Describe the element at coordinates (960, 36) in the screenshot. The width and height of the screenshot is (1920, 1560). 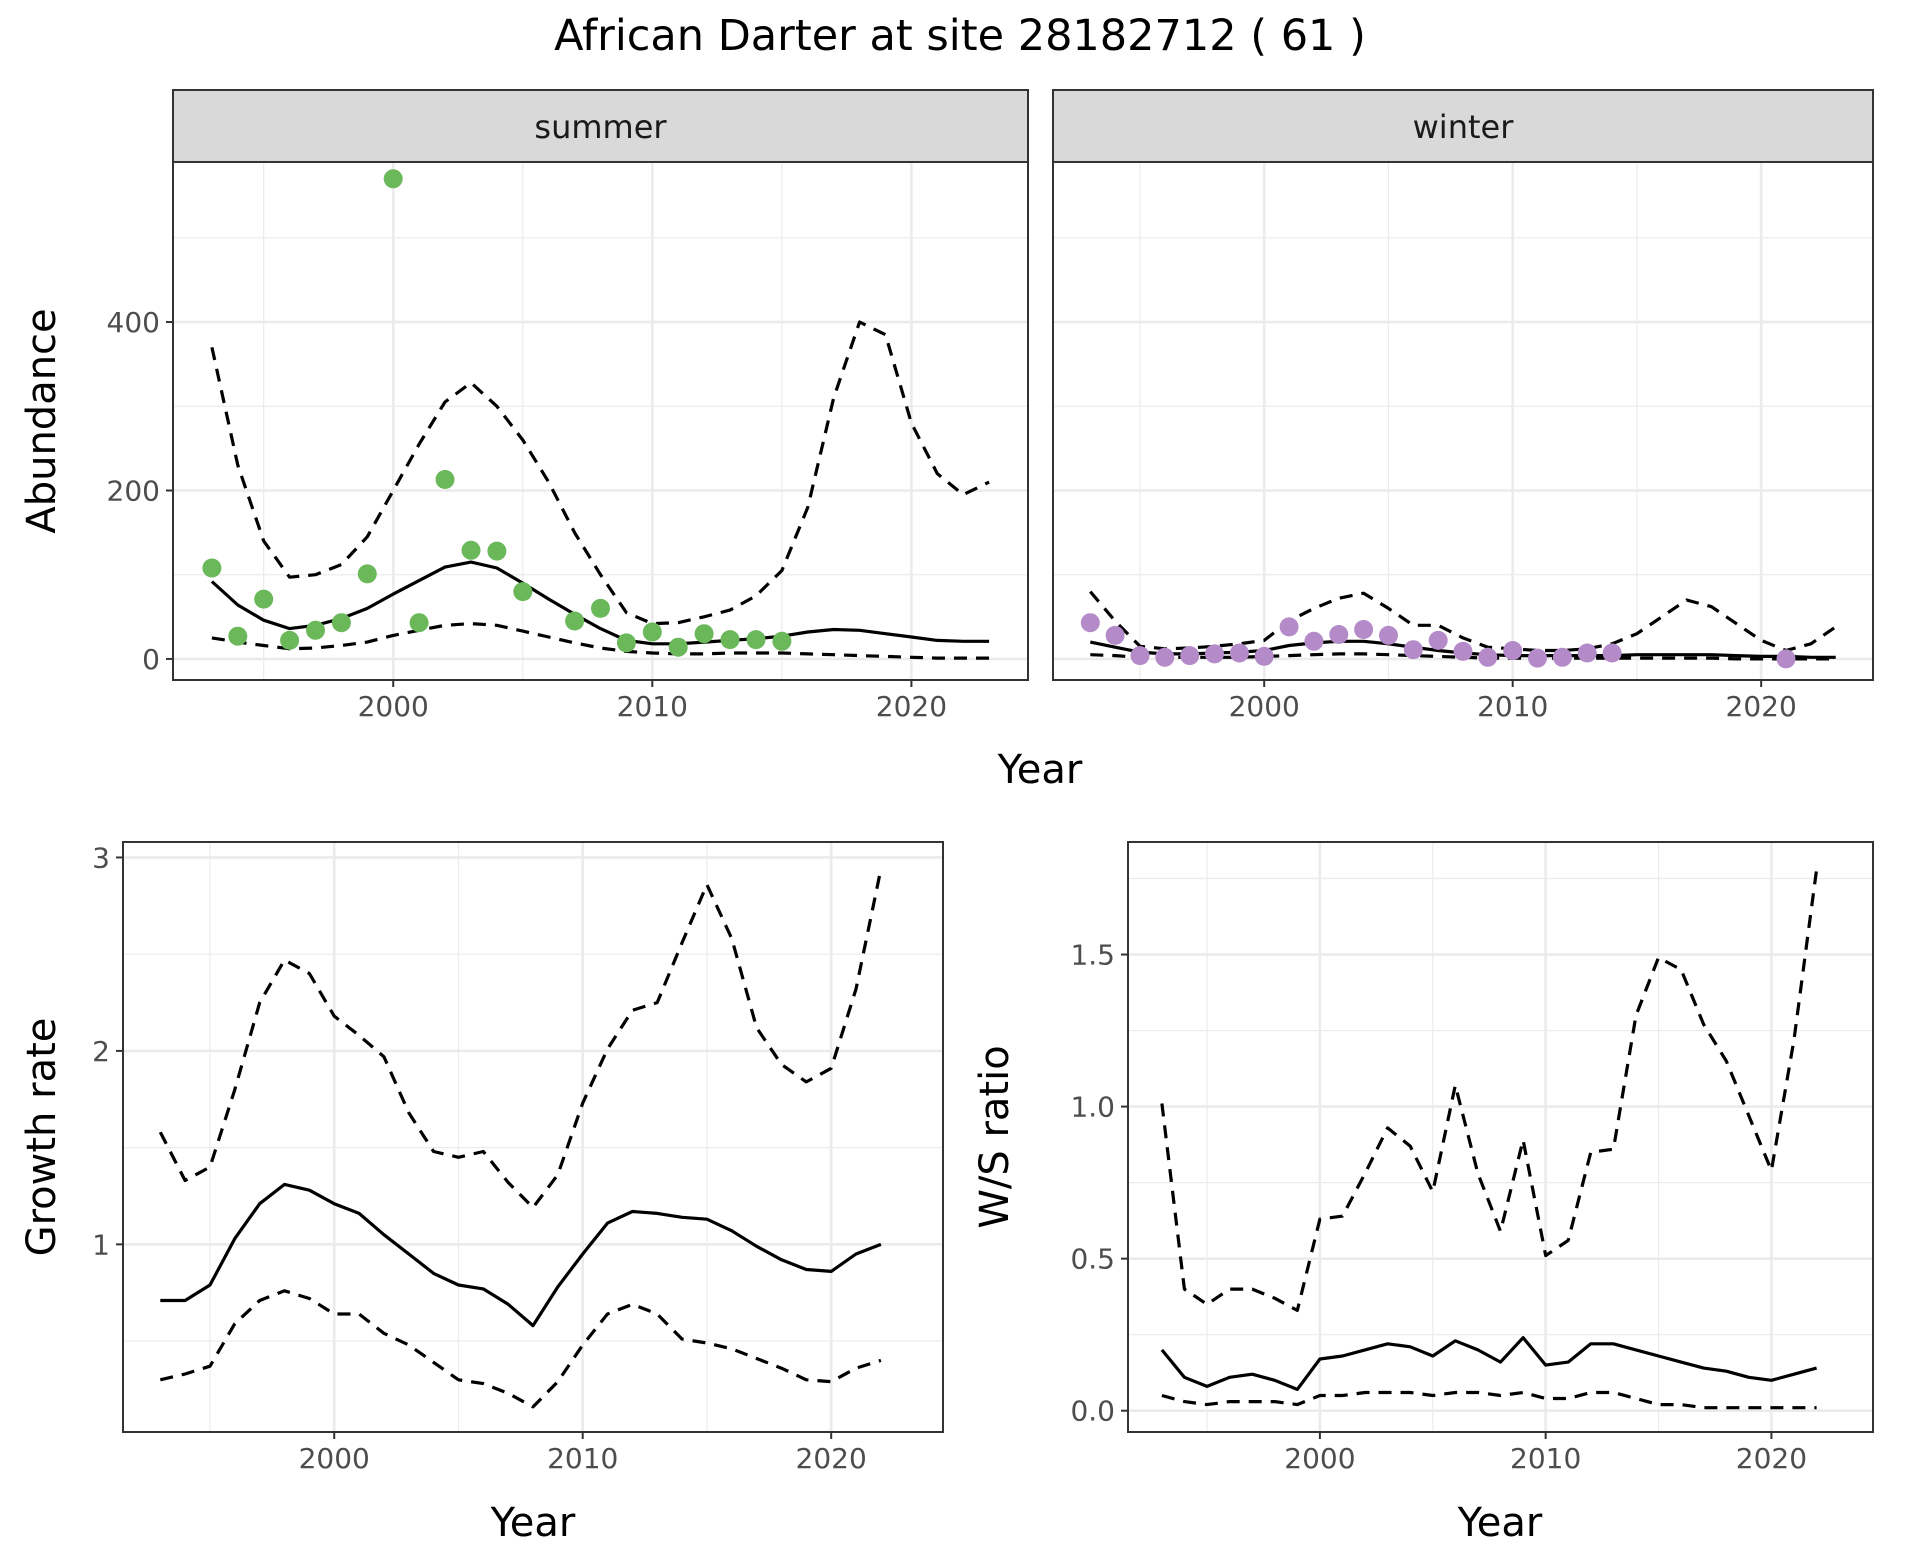
I see `figure-title: African Darter at site 28182712 ( 61 )` at that location.